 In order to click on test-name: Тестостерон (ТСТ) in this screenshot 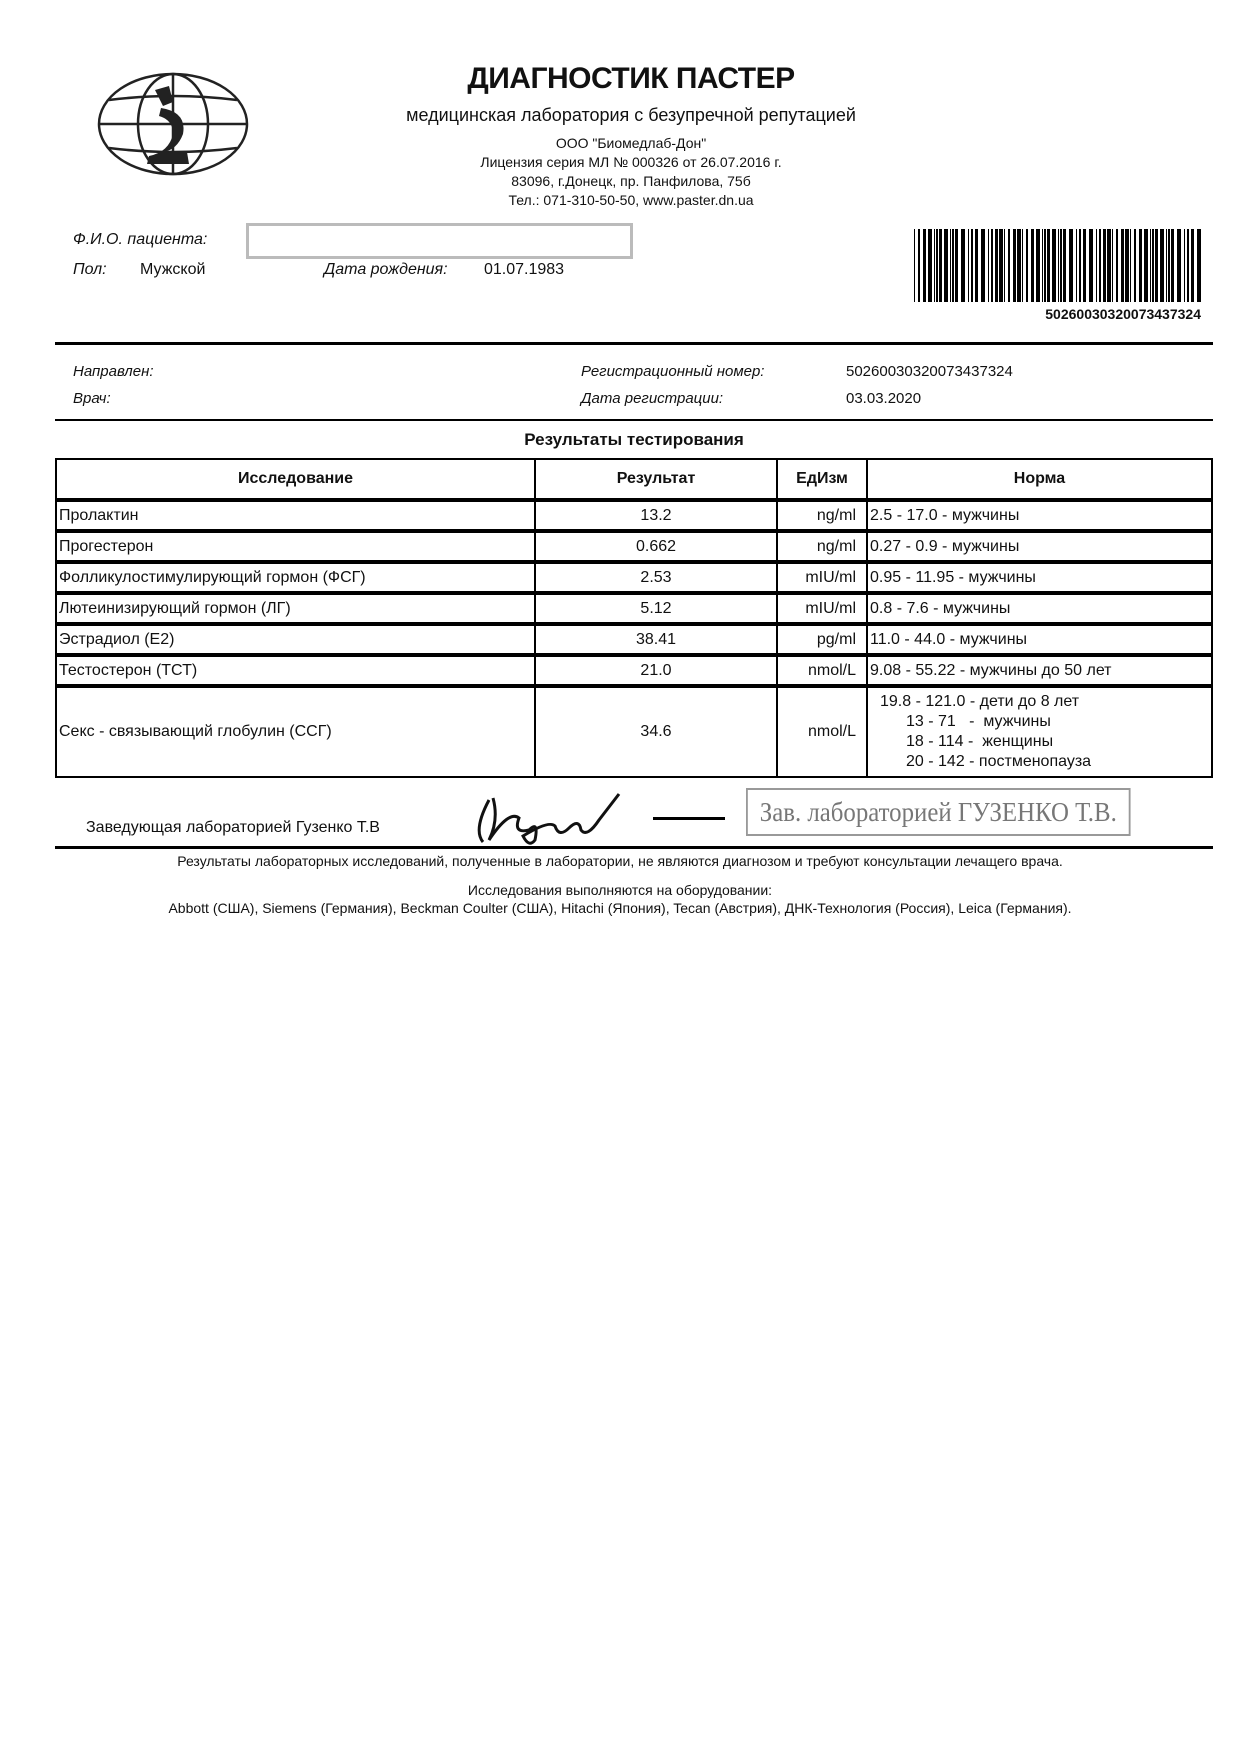, I will do `click(295, 670)`.